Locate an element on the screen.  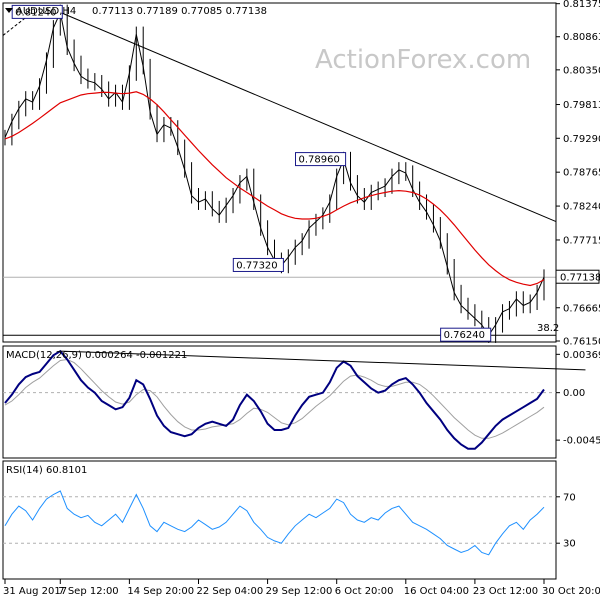
price-axis-label: 0.77715 is located at coordinates (581, 240).